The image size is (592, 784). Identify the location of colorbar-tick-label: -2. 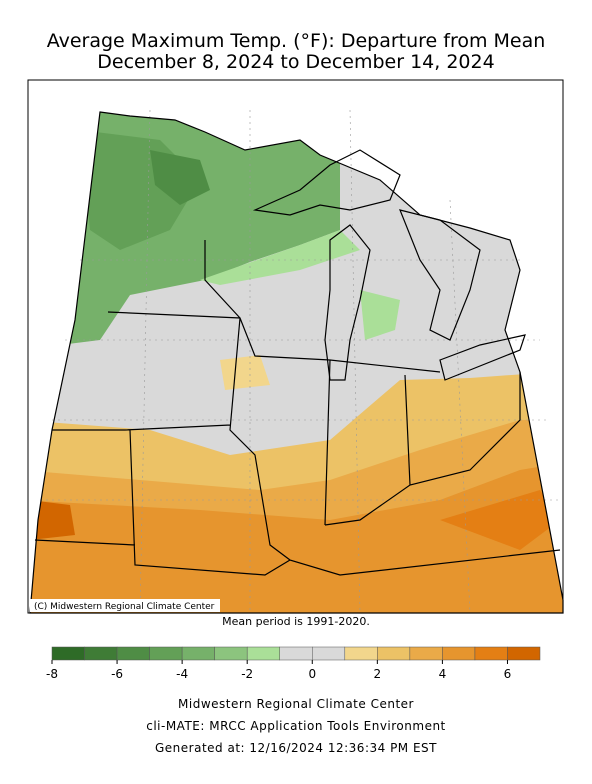
(247, 674).